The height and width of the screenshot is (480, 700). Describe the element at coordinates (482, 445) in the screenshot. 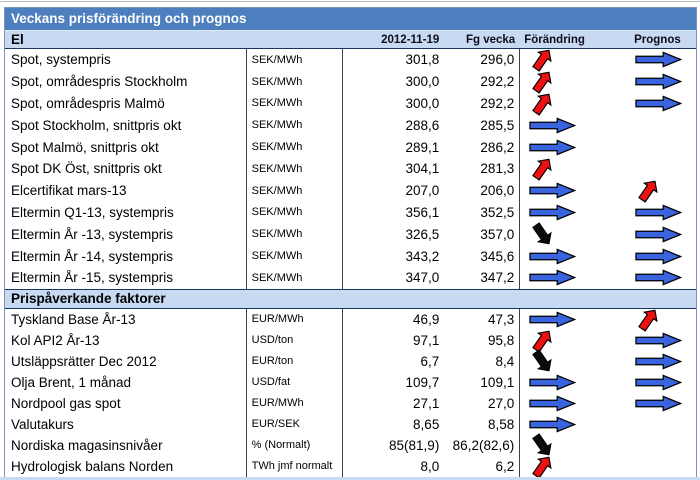

I see `previous-value: 86,2(82,6)` at that location.